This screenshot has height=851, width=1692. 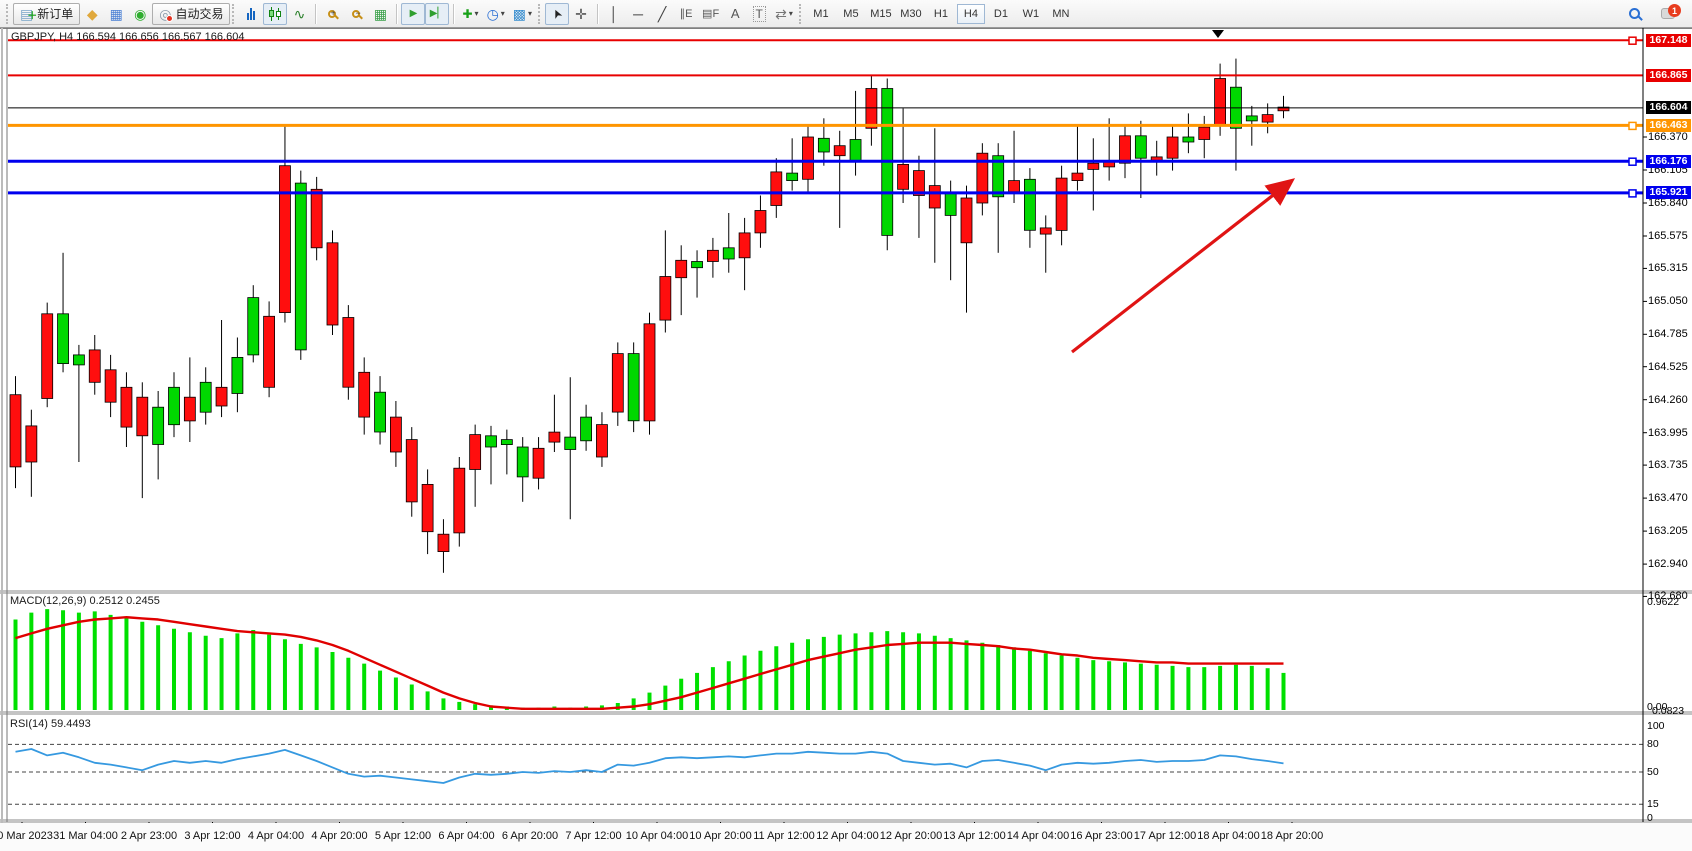 What do you see at coordinates (380, 14) in the screenshot?
I see `tile-windows-button: ▦` at bounding box center [380, 14].